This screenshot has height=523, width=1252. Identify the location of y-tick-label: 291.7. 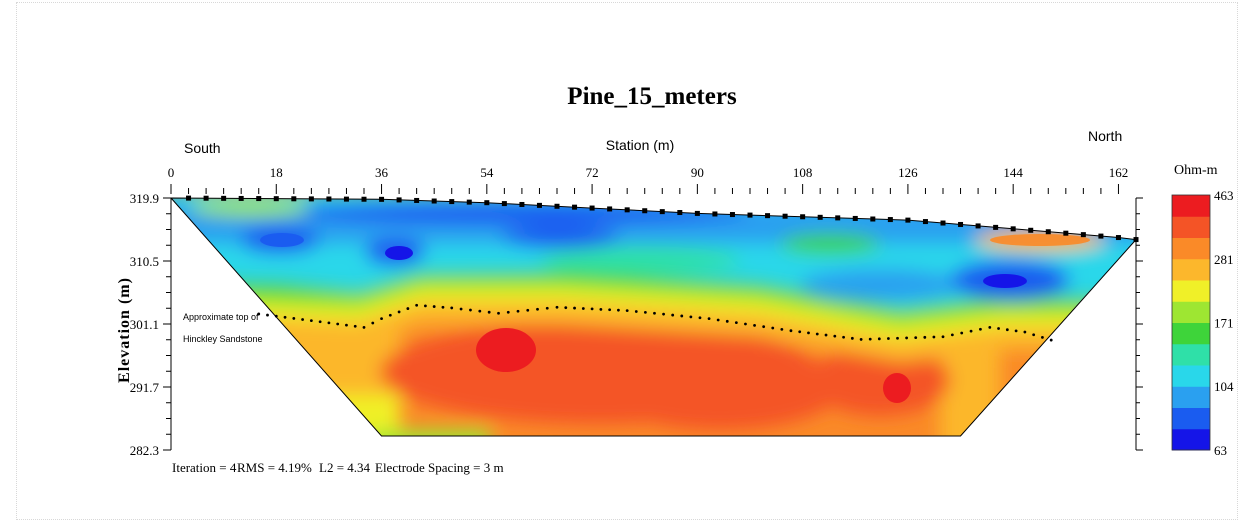
(145, 387).